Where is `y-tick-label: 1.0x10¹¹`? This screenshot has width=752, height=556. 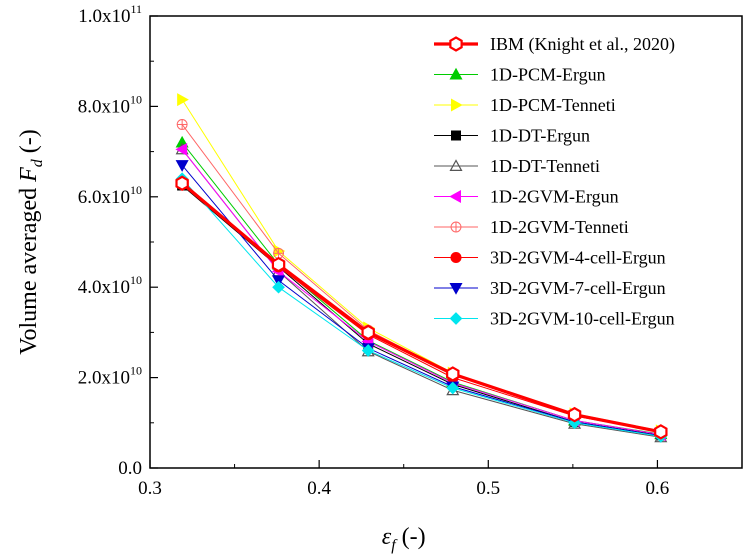 y-tick-label: 1.0x10¹¹ is located at coordinates (110, 14).